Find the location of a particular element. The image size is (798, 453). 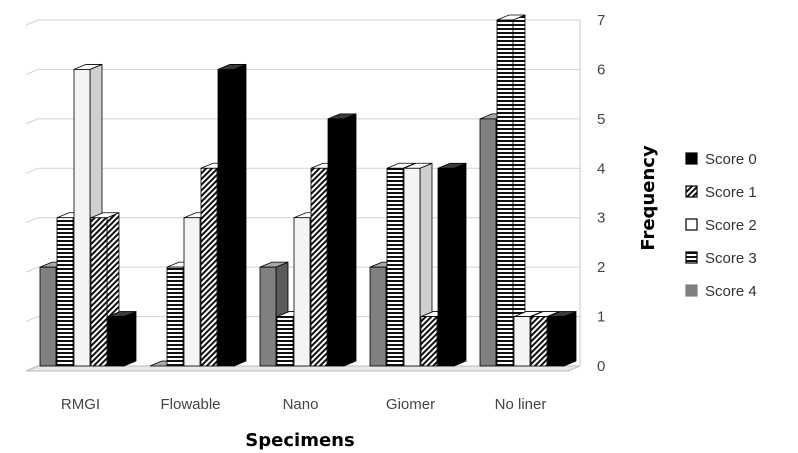

y-tick-label: 2 is located at coordinates (601, 267).